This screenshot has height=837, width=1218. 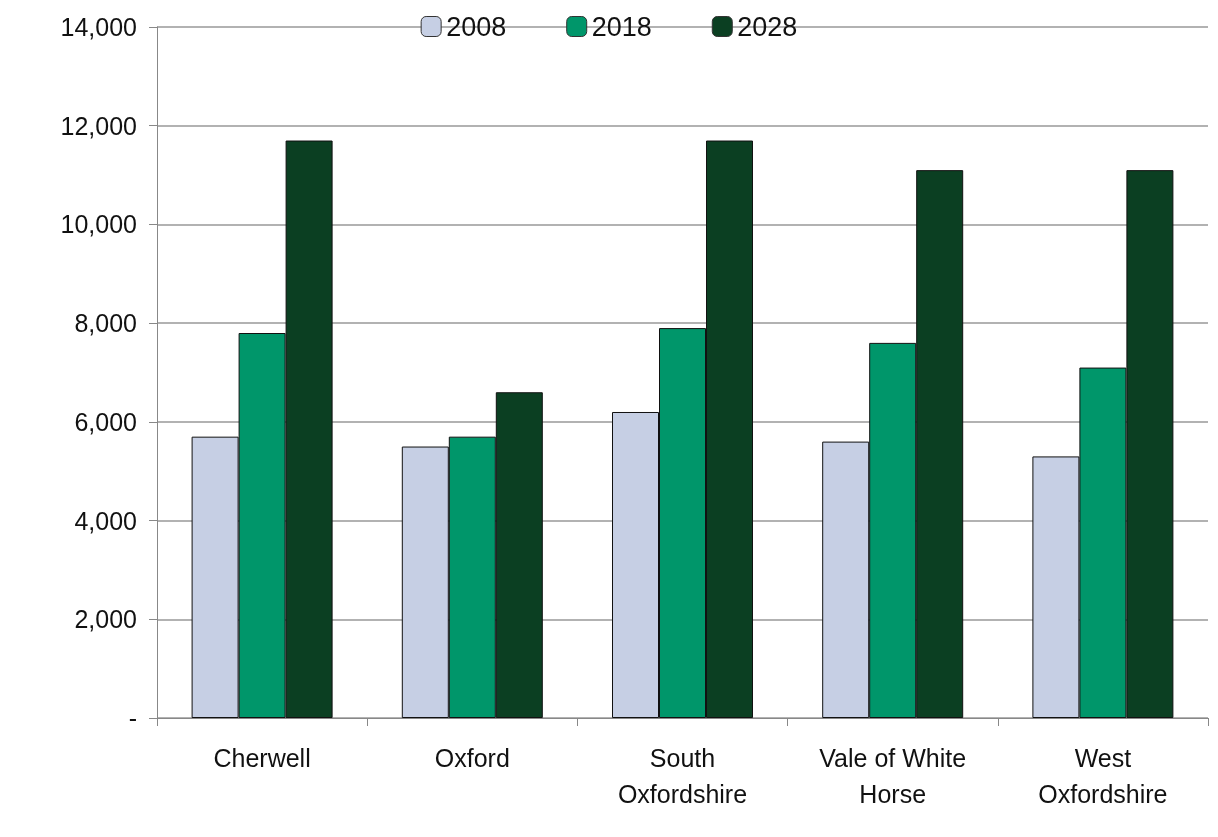 What do you see at coordinates (476, 26) in the screenshot?
I see `legend-label: 2008` at bounding box center [476, 26].